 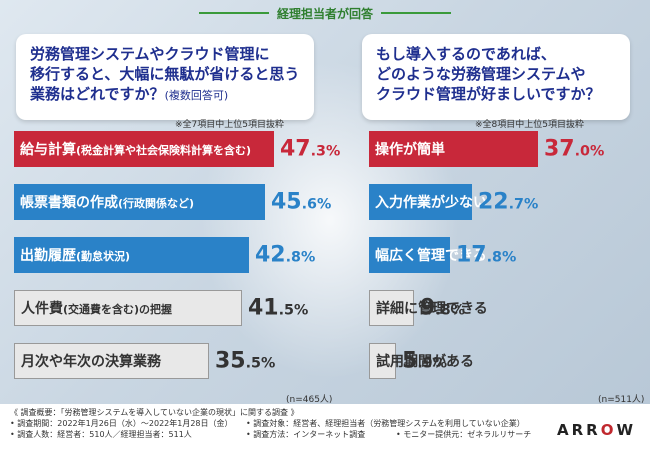 I want to click on header-line-left, so click(x=233, y=13).